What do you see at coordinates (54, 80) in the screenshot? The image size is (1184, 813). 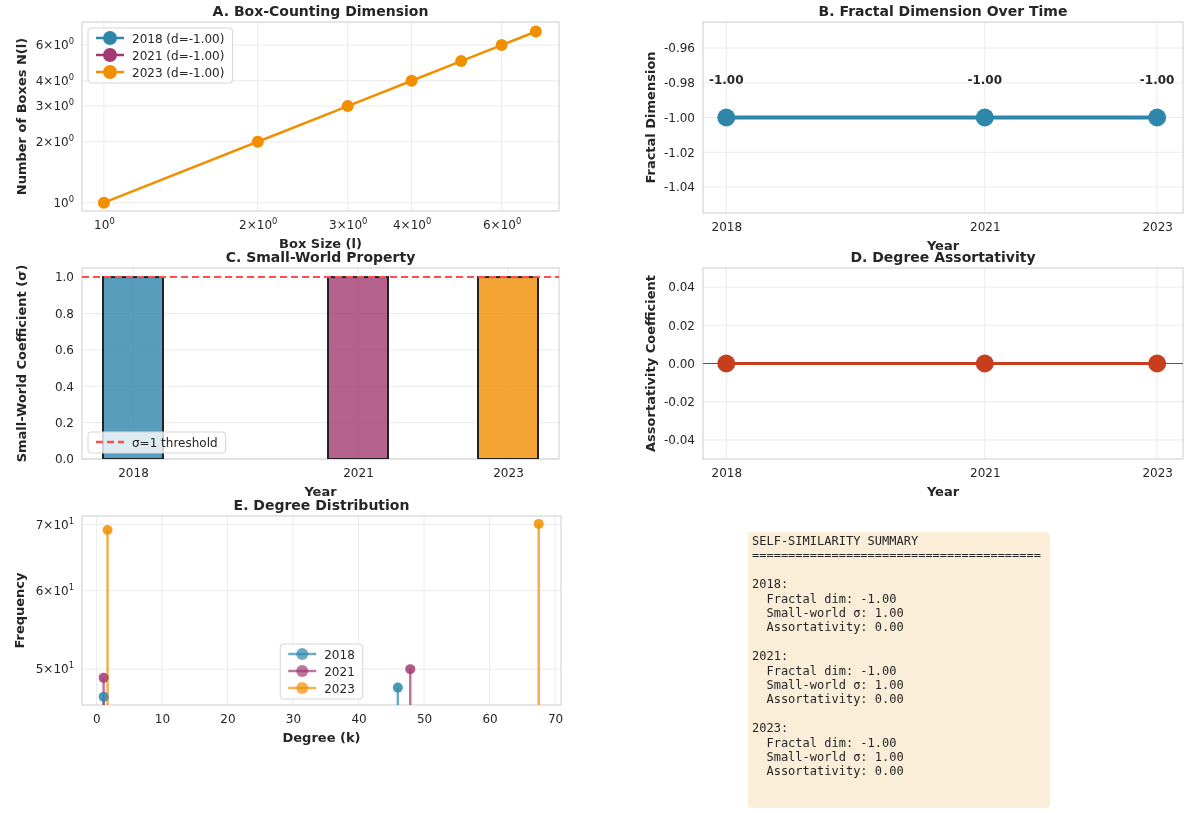 I see `y-tick-label: 4×10$^{0}$` at bounding box center [54, 80].